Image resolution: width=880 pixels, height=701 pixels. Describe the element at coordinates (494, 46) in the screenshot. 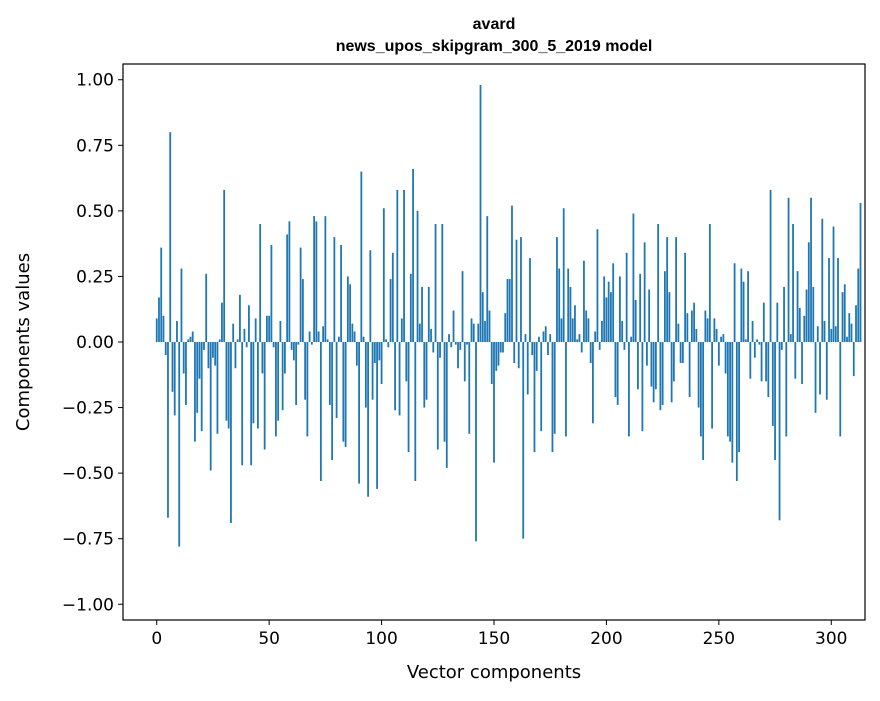

I see `chart-subtitle: news_upos_skipgram_300_5_2019 model` at that location.